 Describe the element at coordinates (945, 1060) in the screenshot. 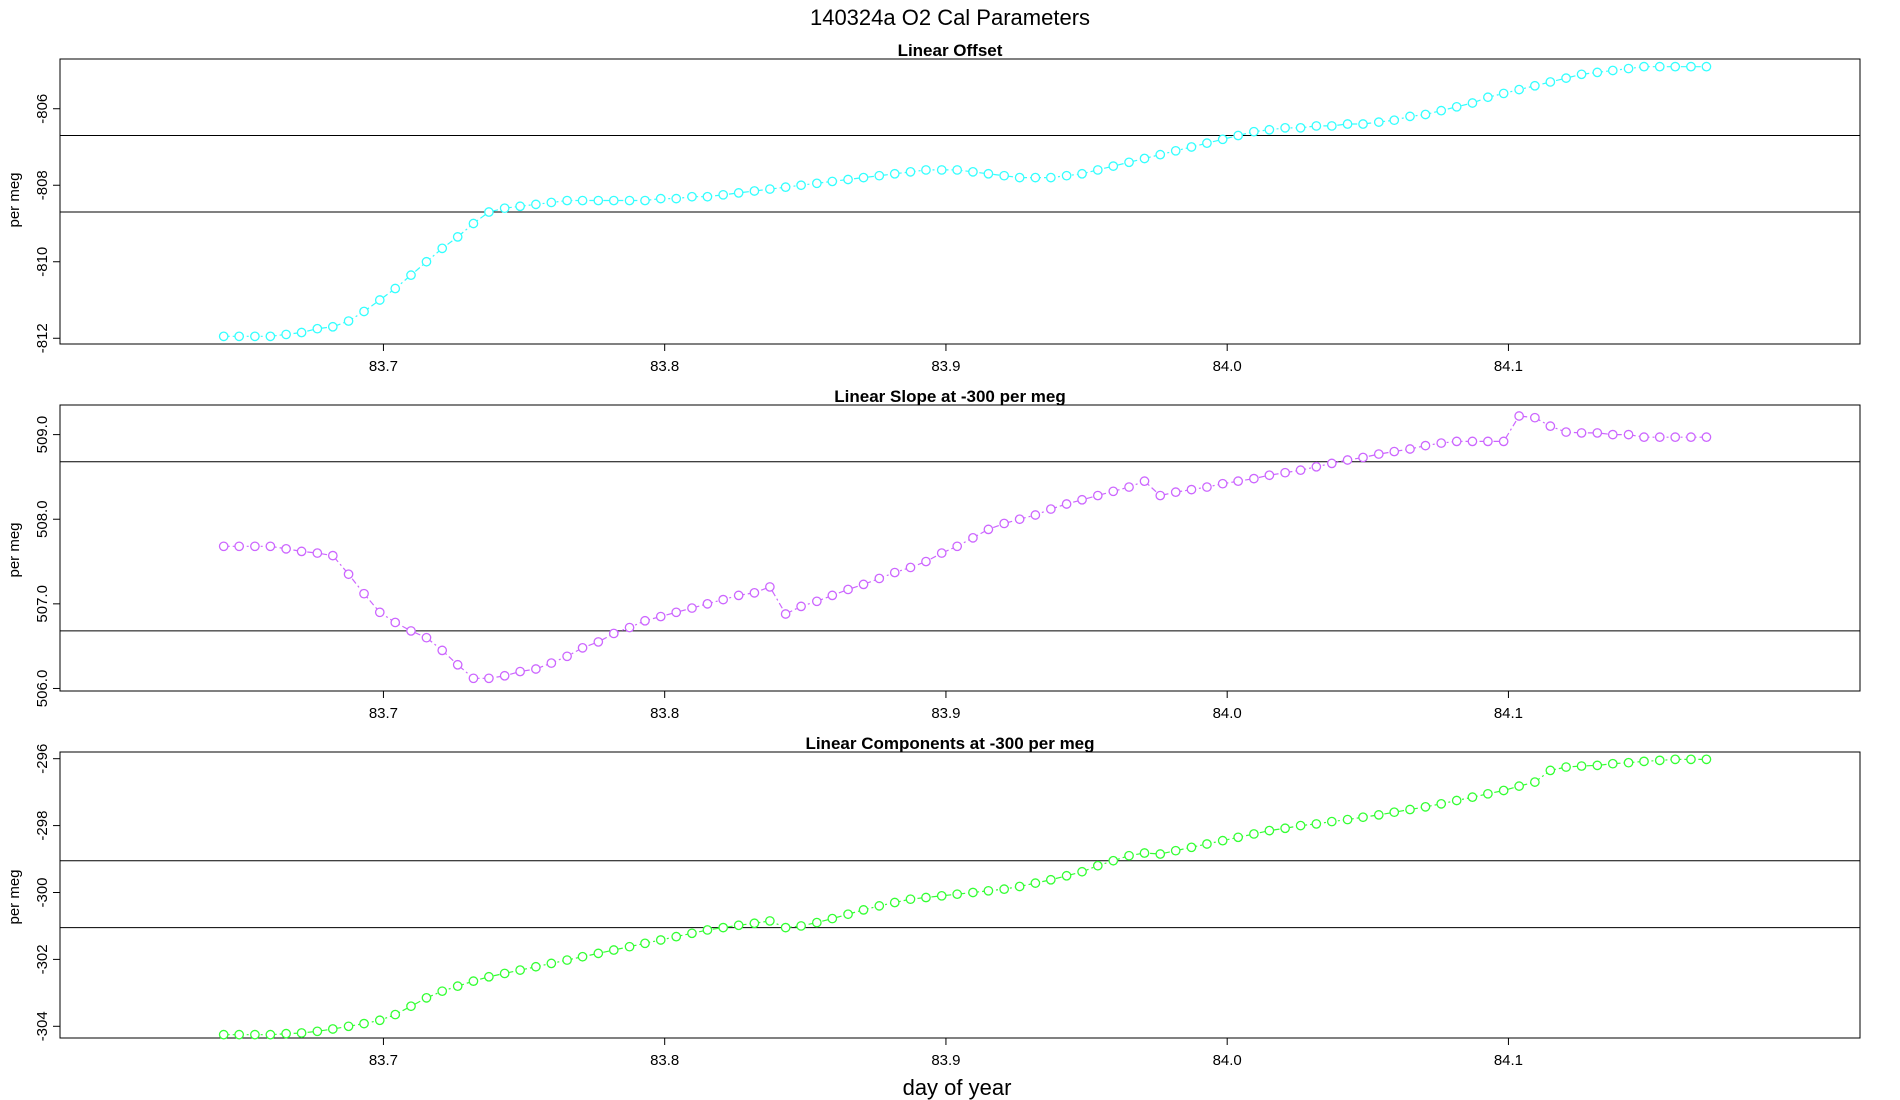

I see `x-tick-label: 83.9` at that location.